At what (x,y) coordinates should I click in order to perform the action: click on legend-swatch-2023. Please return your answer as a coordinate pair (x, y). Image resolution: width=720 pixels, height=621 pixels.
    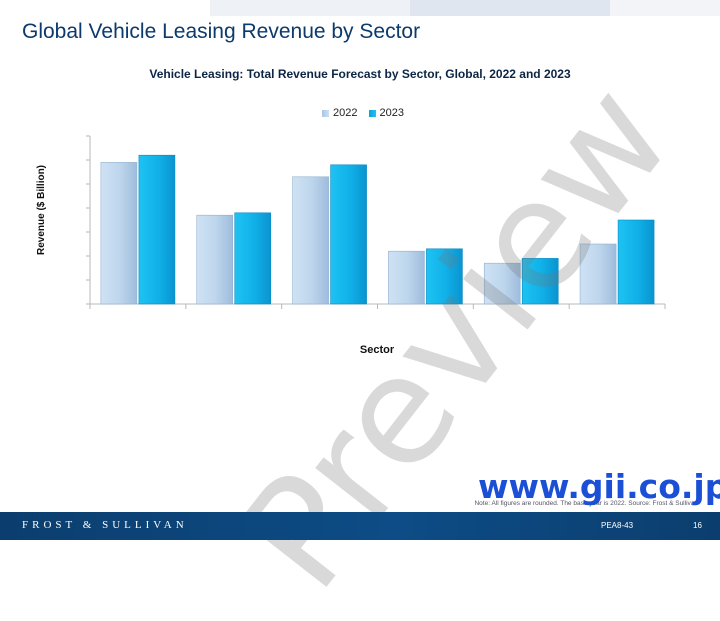
    Looking at the image, I should click on (372, 113).